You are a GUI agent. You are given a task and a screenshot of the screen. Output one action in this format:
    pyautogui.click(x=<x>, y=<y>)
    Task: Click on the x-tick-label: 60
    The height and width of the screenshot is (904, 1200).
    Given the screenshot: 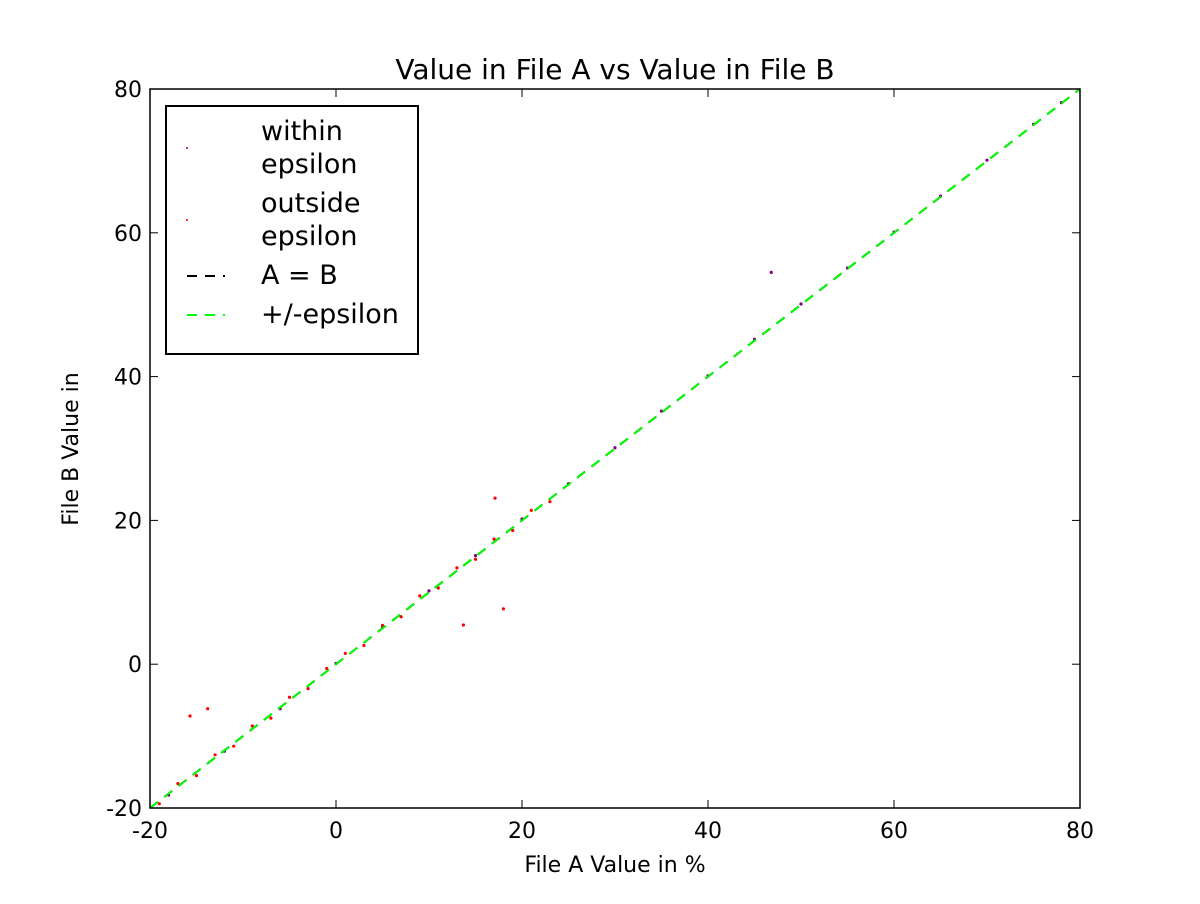 What is the action you would take?
    pyautogui.click(x=894, y=831)
    